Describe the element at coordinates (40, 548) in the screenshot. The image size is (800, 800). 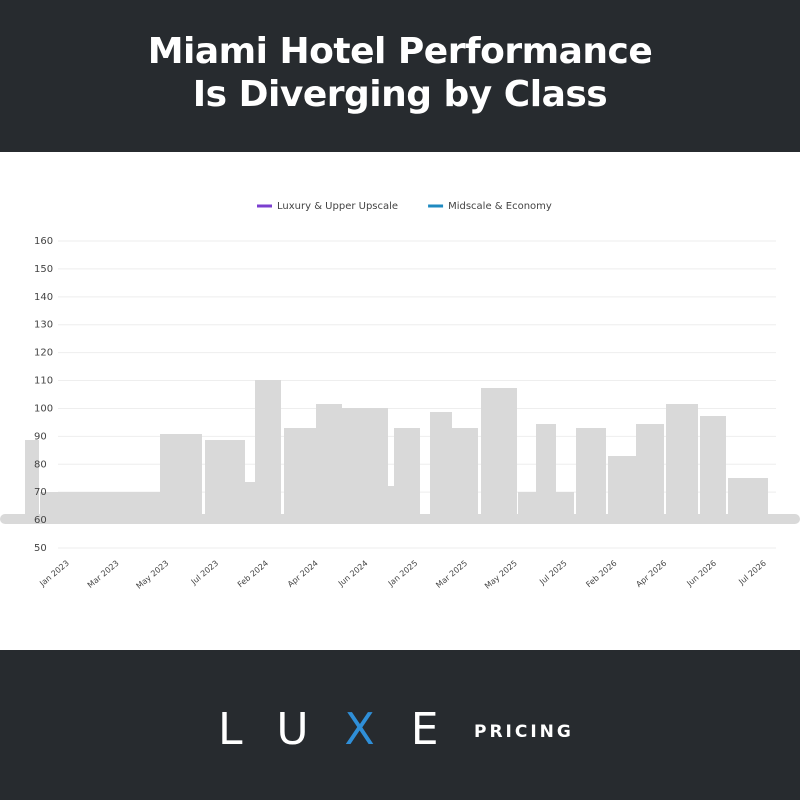
I see `y-tick-label: 50` at that location.